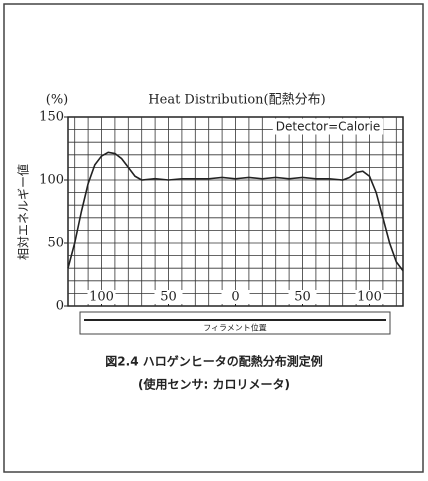  Describe the element at coordinates (235, 328) in the screenshot. I see `filament-label: フィラメント位置` at that location.